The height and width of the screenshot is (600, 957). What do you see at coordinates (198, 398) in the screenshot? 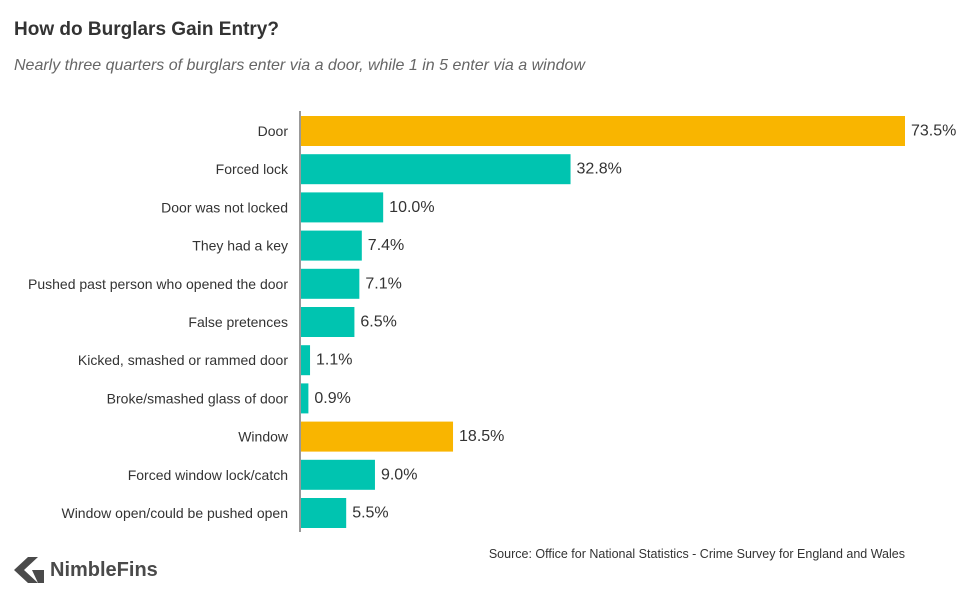
I see `category-label-7: Broke/smashed glass of door` at bounding box center [198, 398].